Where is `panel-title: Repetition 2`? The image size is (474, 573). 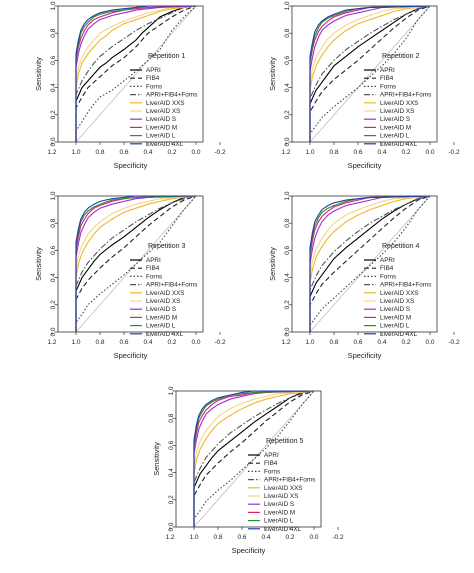 panel-title: Repetition 2 is located at coordinates (400, 56).